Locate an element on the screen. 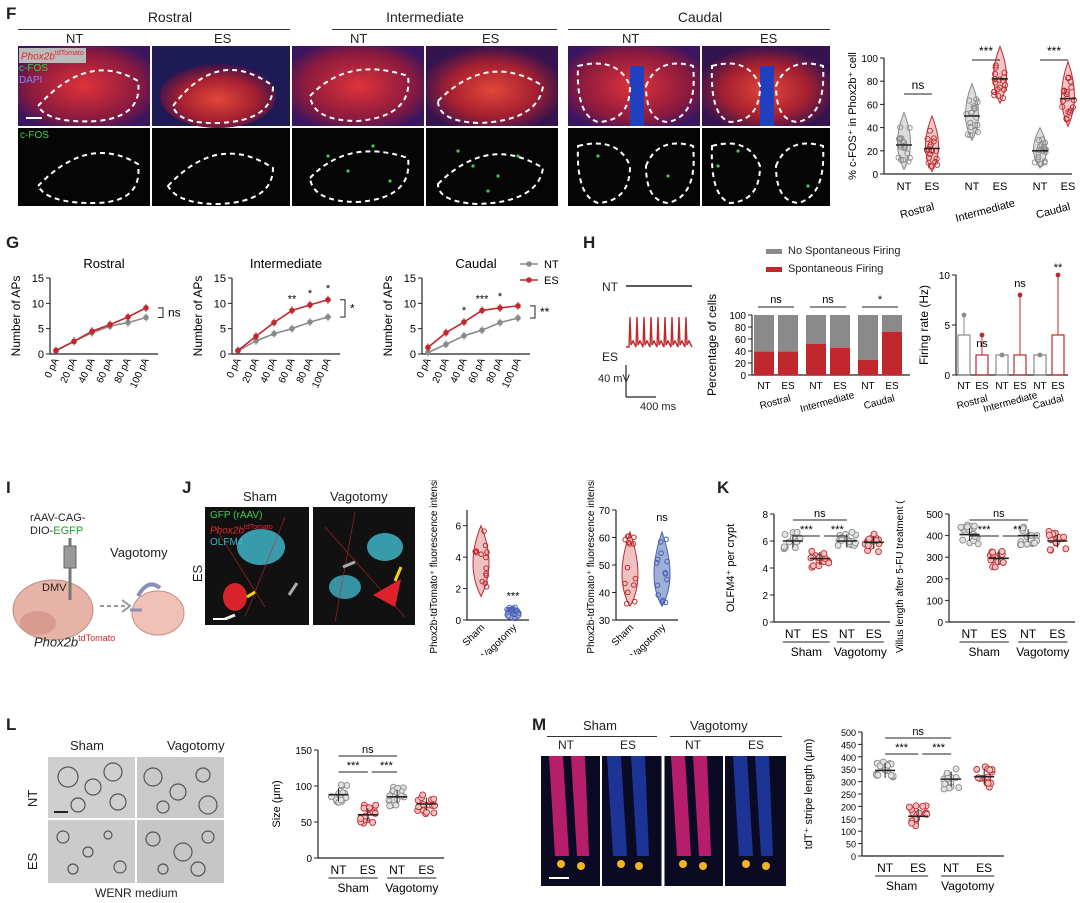 Image resolution: width=1080 pixels, height=903 pixels. group-label: Caudal is located at coordinates (1053, 211).